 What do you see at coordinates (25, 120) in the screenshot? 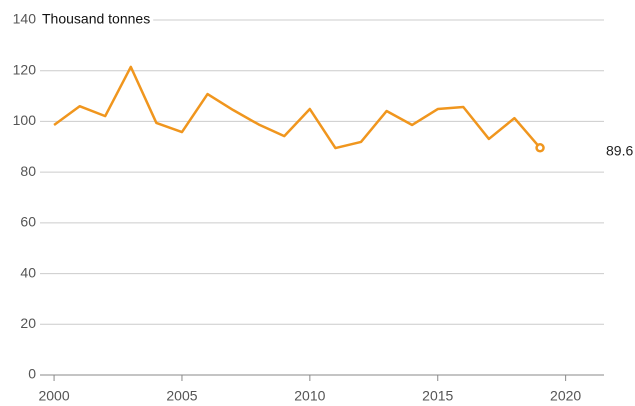
I see `y-tick-label: 100` at bounding box center [25, 120].